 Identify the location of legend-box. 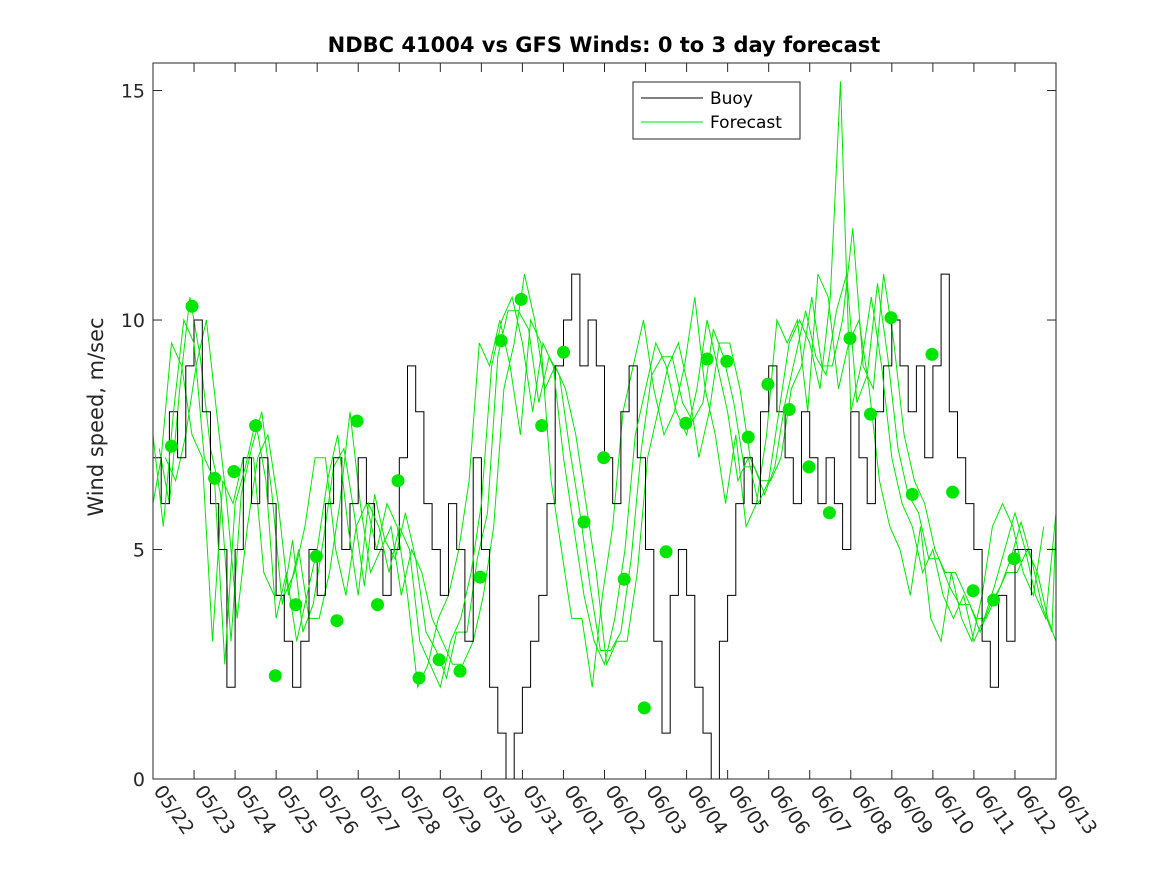
(716, 110).